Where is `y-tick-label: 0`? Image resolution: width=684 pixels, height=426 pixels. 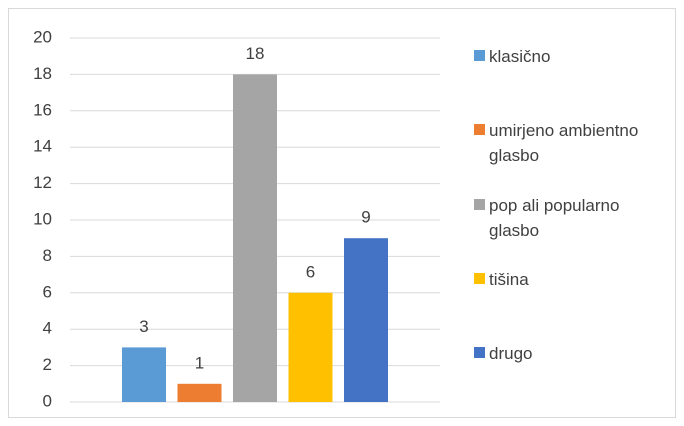 y-tick-label: 0 is located at coordinates (47, 400).